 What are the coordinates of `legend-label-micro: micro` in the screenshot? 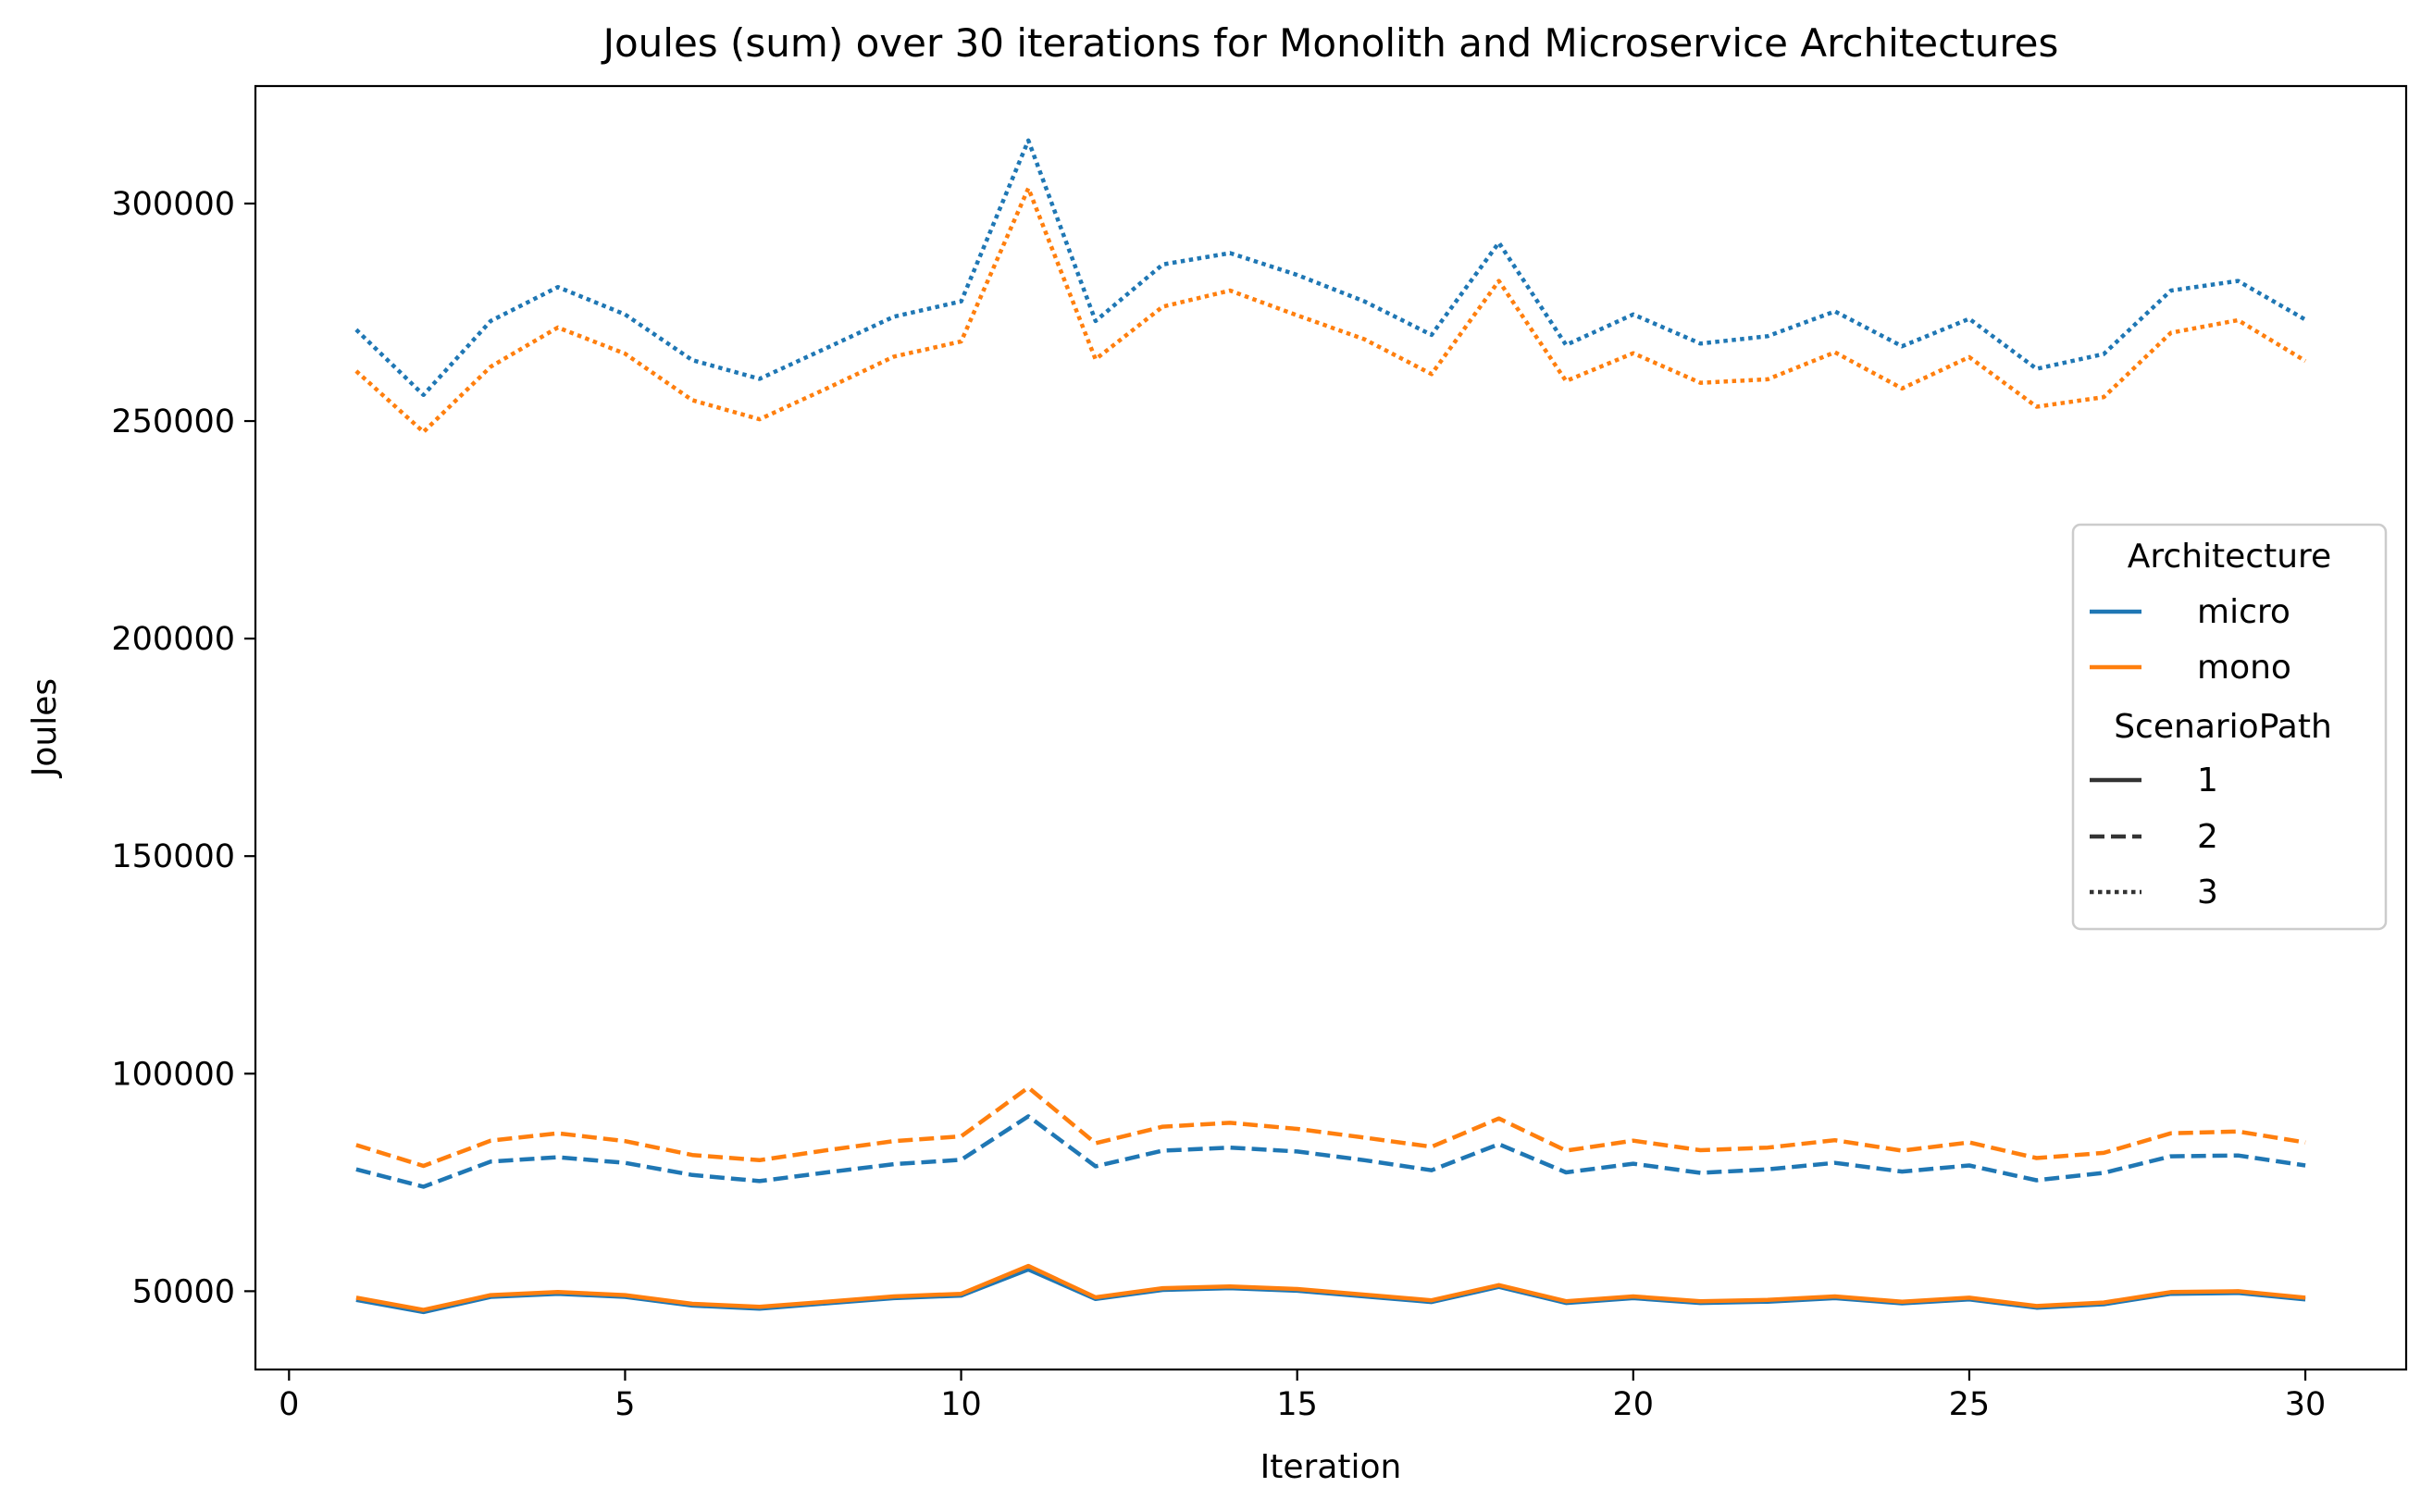 It's located at (2243, 612).